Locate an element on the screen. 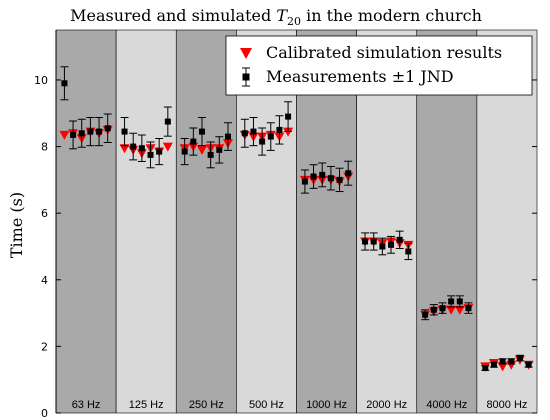 This screenshot has height=420, width=550. band-label-0: 63 Hz is located at coordinates (86, 405).